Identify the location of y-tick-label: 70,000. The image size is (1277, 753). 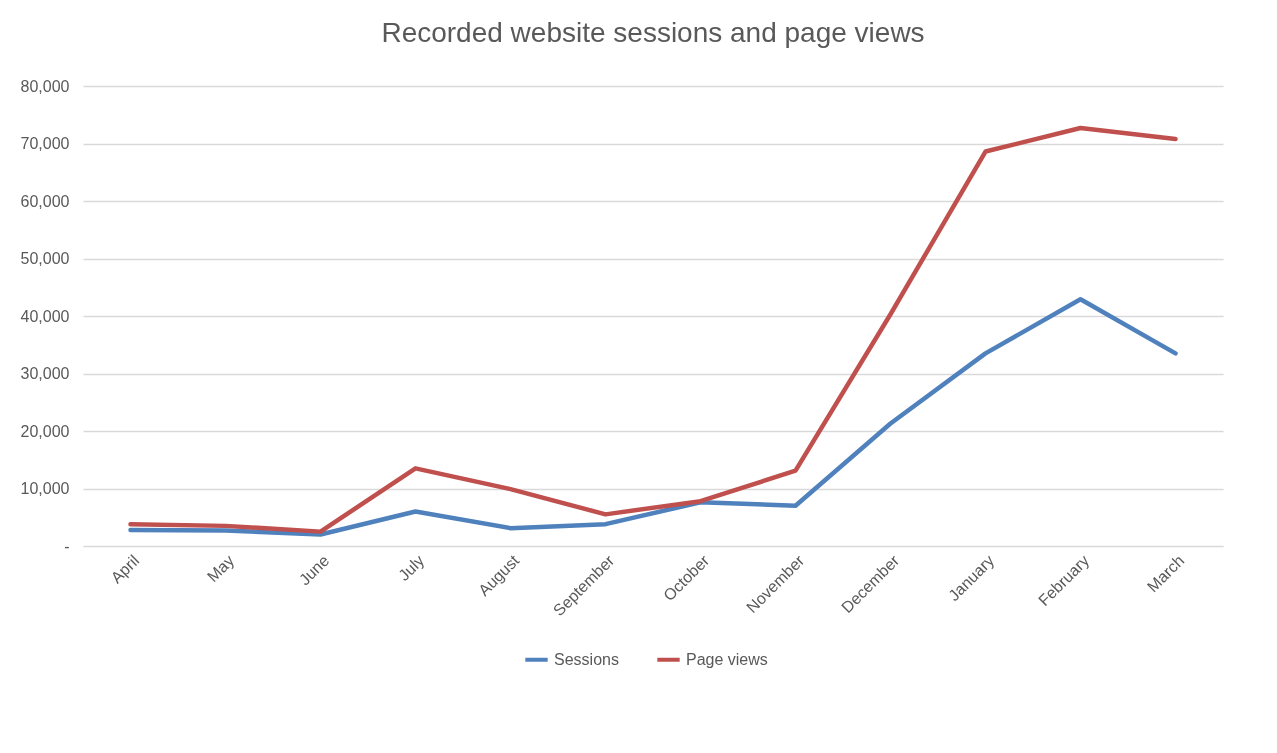
(45, 143).